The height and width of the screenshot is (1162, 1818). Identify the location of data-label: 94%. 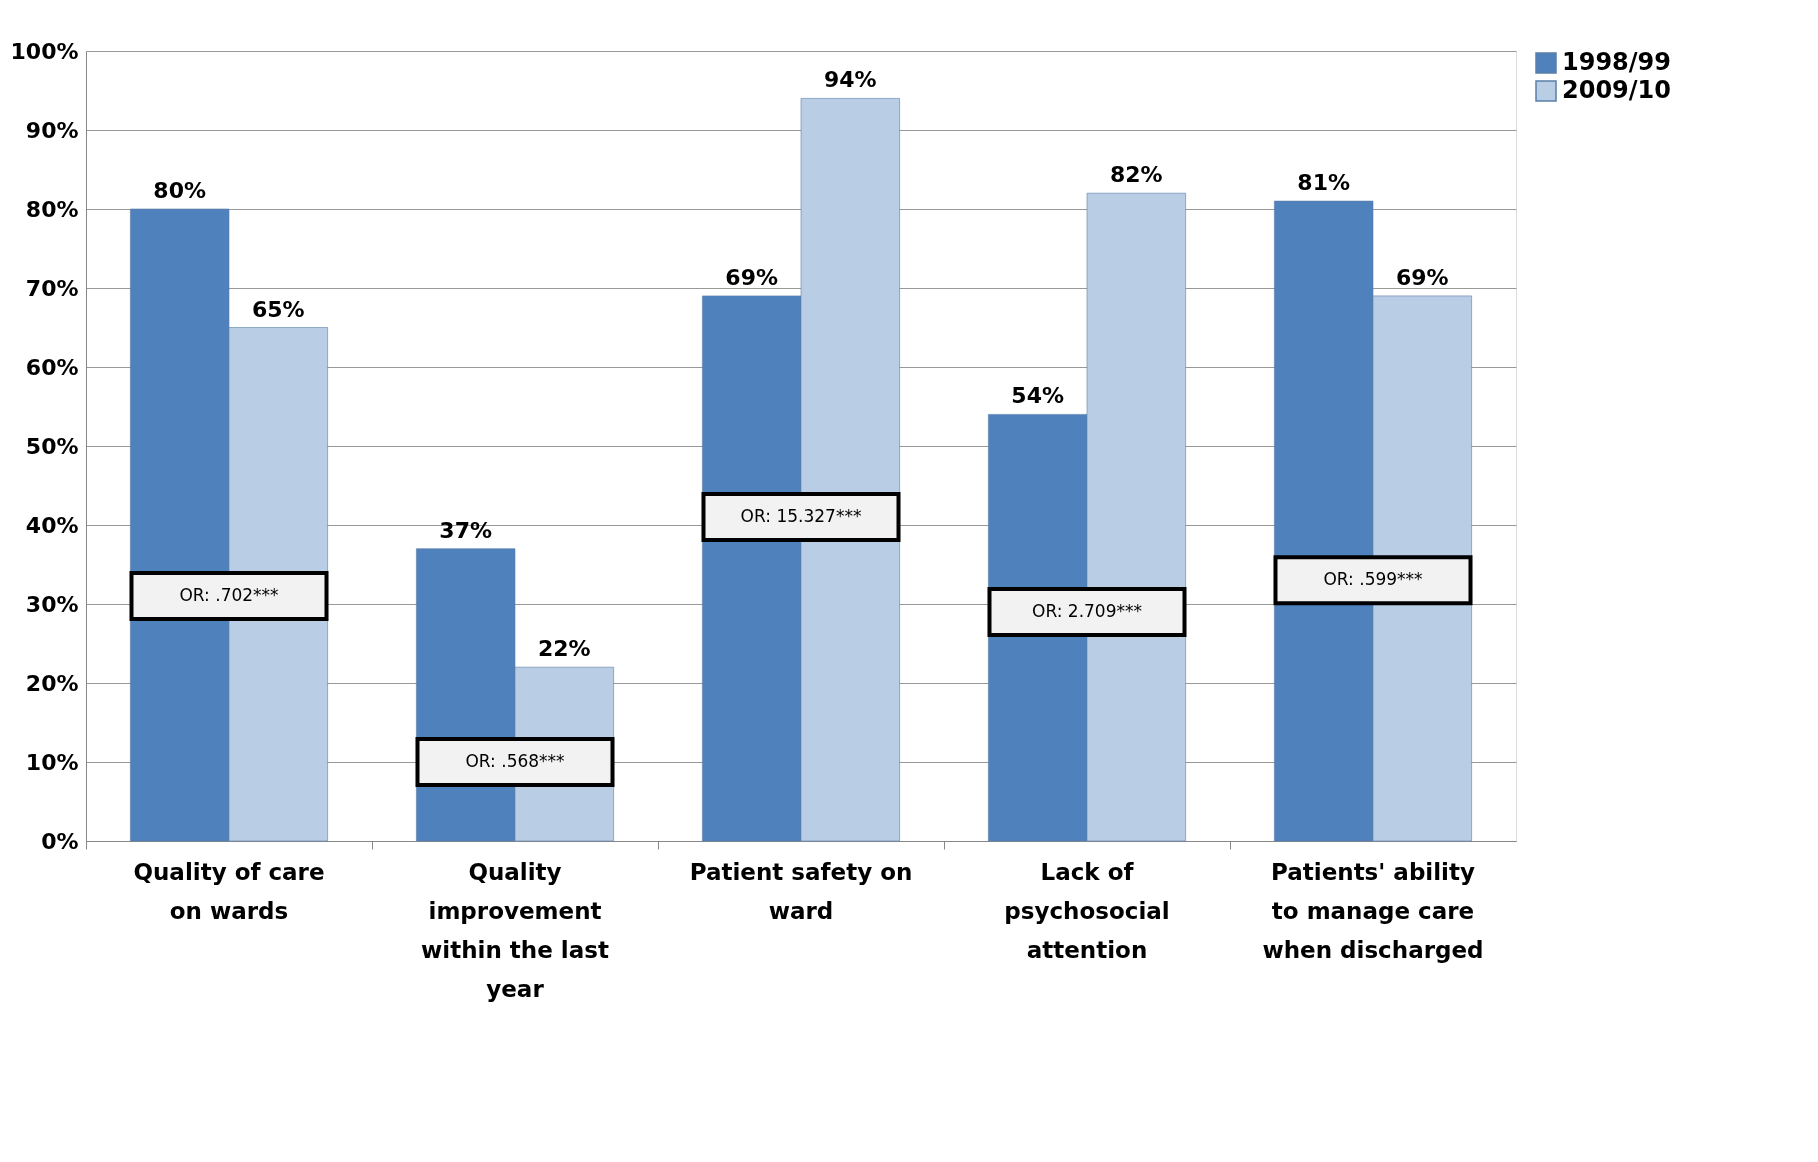
(850, 80).